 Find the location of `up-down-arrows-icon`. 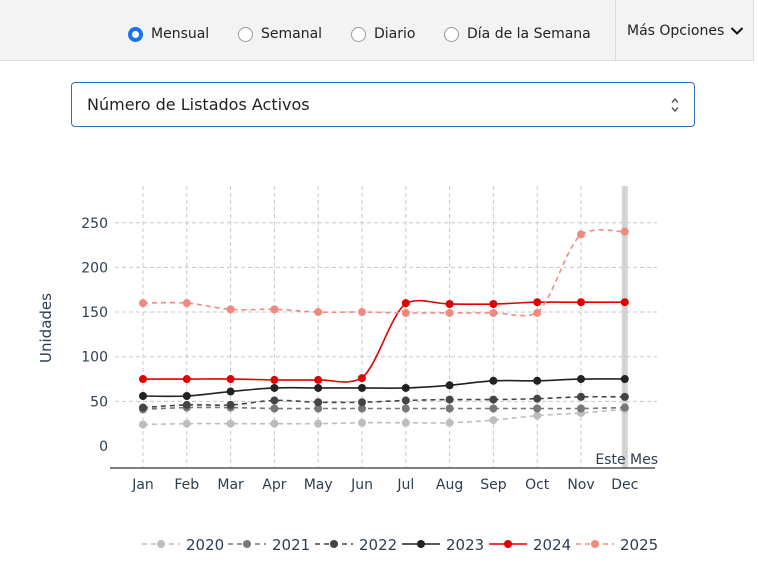

up-down-arrows-icon is located at coordinates (675, 105).